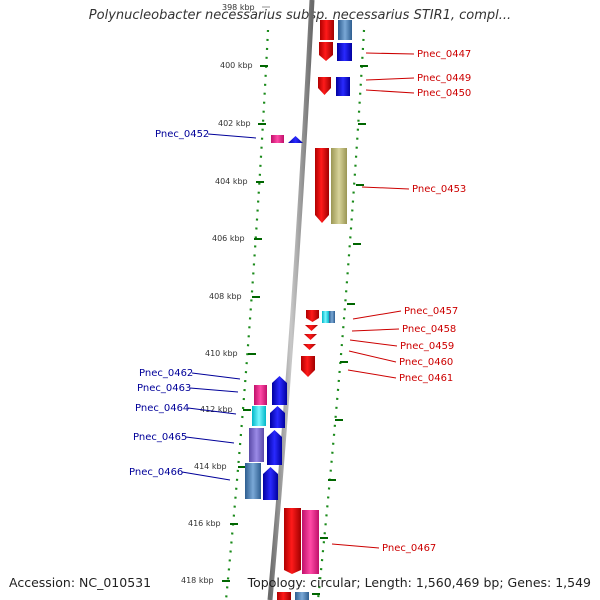 The width and height of the screenshot is (600, 600). I want to click on gene-label-pnec-0466: Pnec_0466, so click(156, 472).